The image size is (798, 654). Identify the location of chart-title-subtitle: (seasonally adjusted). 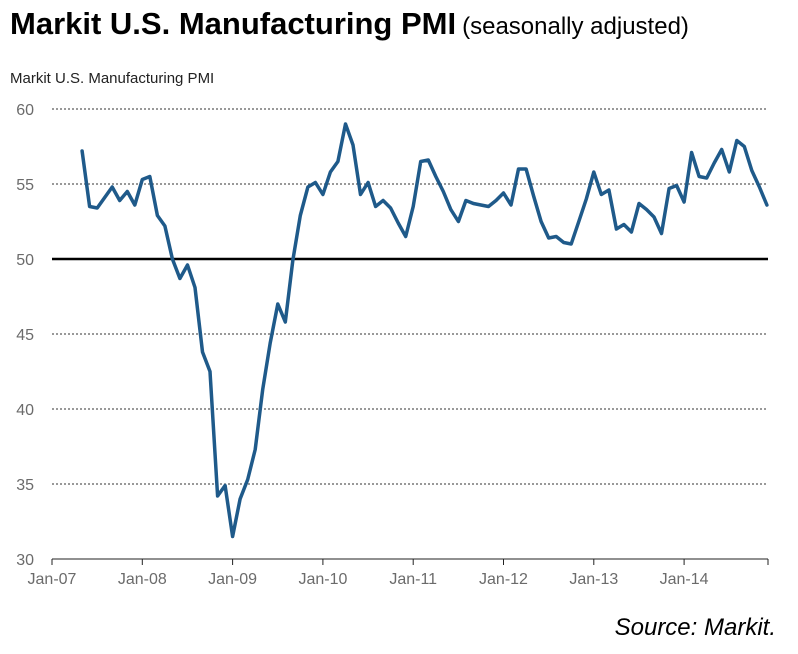
(575, 26).